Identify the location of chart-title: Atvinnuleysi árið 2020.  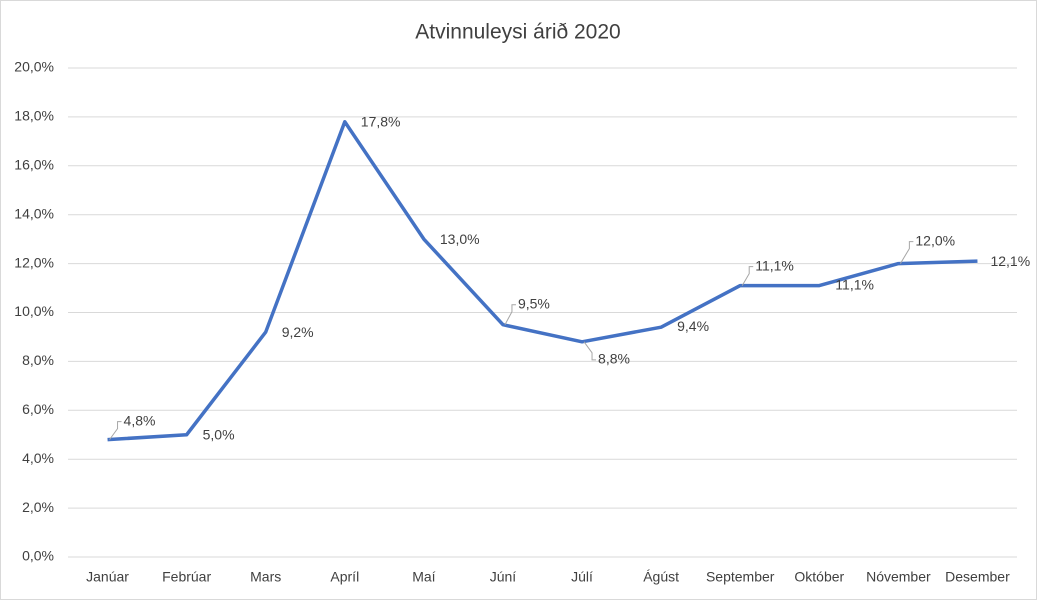
(517, 32).